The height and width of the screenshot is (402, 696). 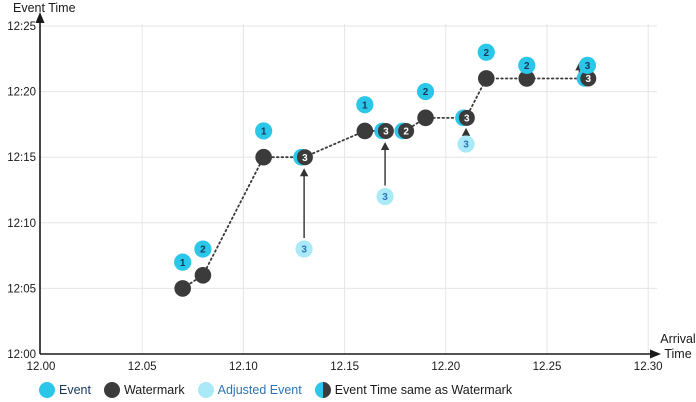 I want to click on legend-label-watermark: Watermark, so click(x=154, y=390).